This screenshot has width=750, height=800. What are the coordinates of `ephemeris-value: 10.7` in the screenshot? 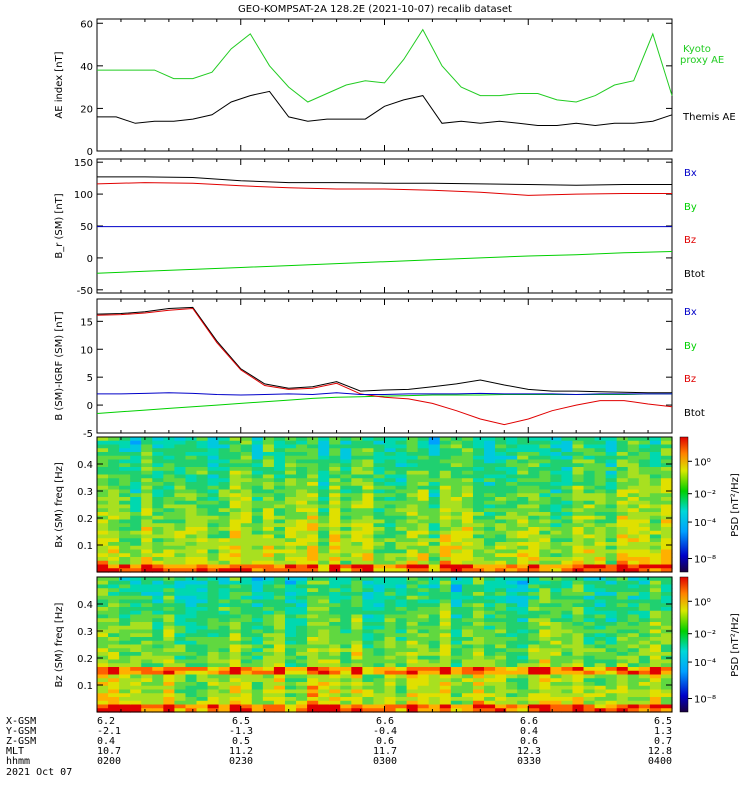 It's located at (109, 751).